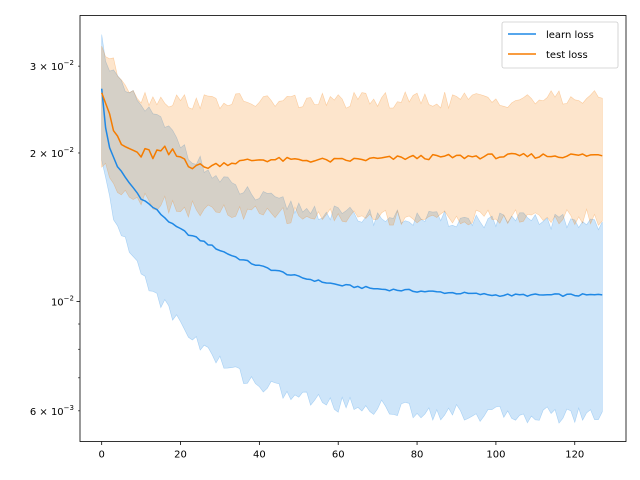  What do you see at coordinates (55, 238) in the screenshot?
I see `y-axis: 10−2 6 × 10−3 2 × 10−2 3 × 10−2` at bounding box center [55, 238].